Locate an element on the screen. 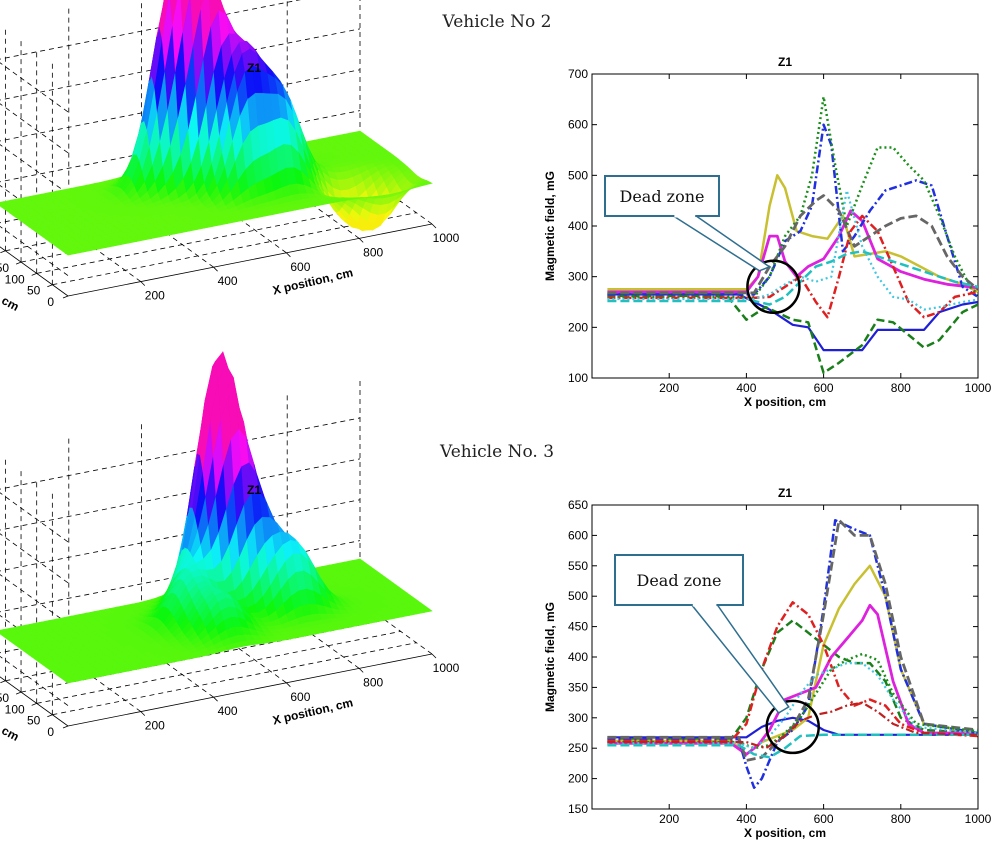 The height and width of the screenshot is (847, 994). y-tick-label: 700 is located at coordinates (578, 74).